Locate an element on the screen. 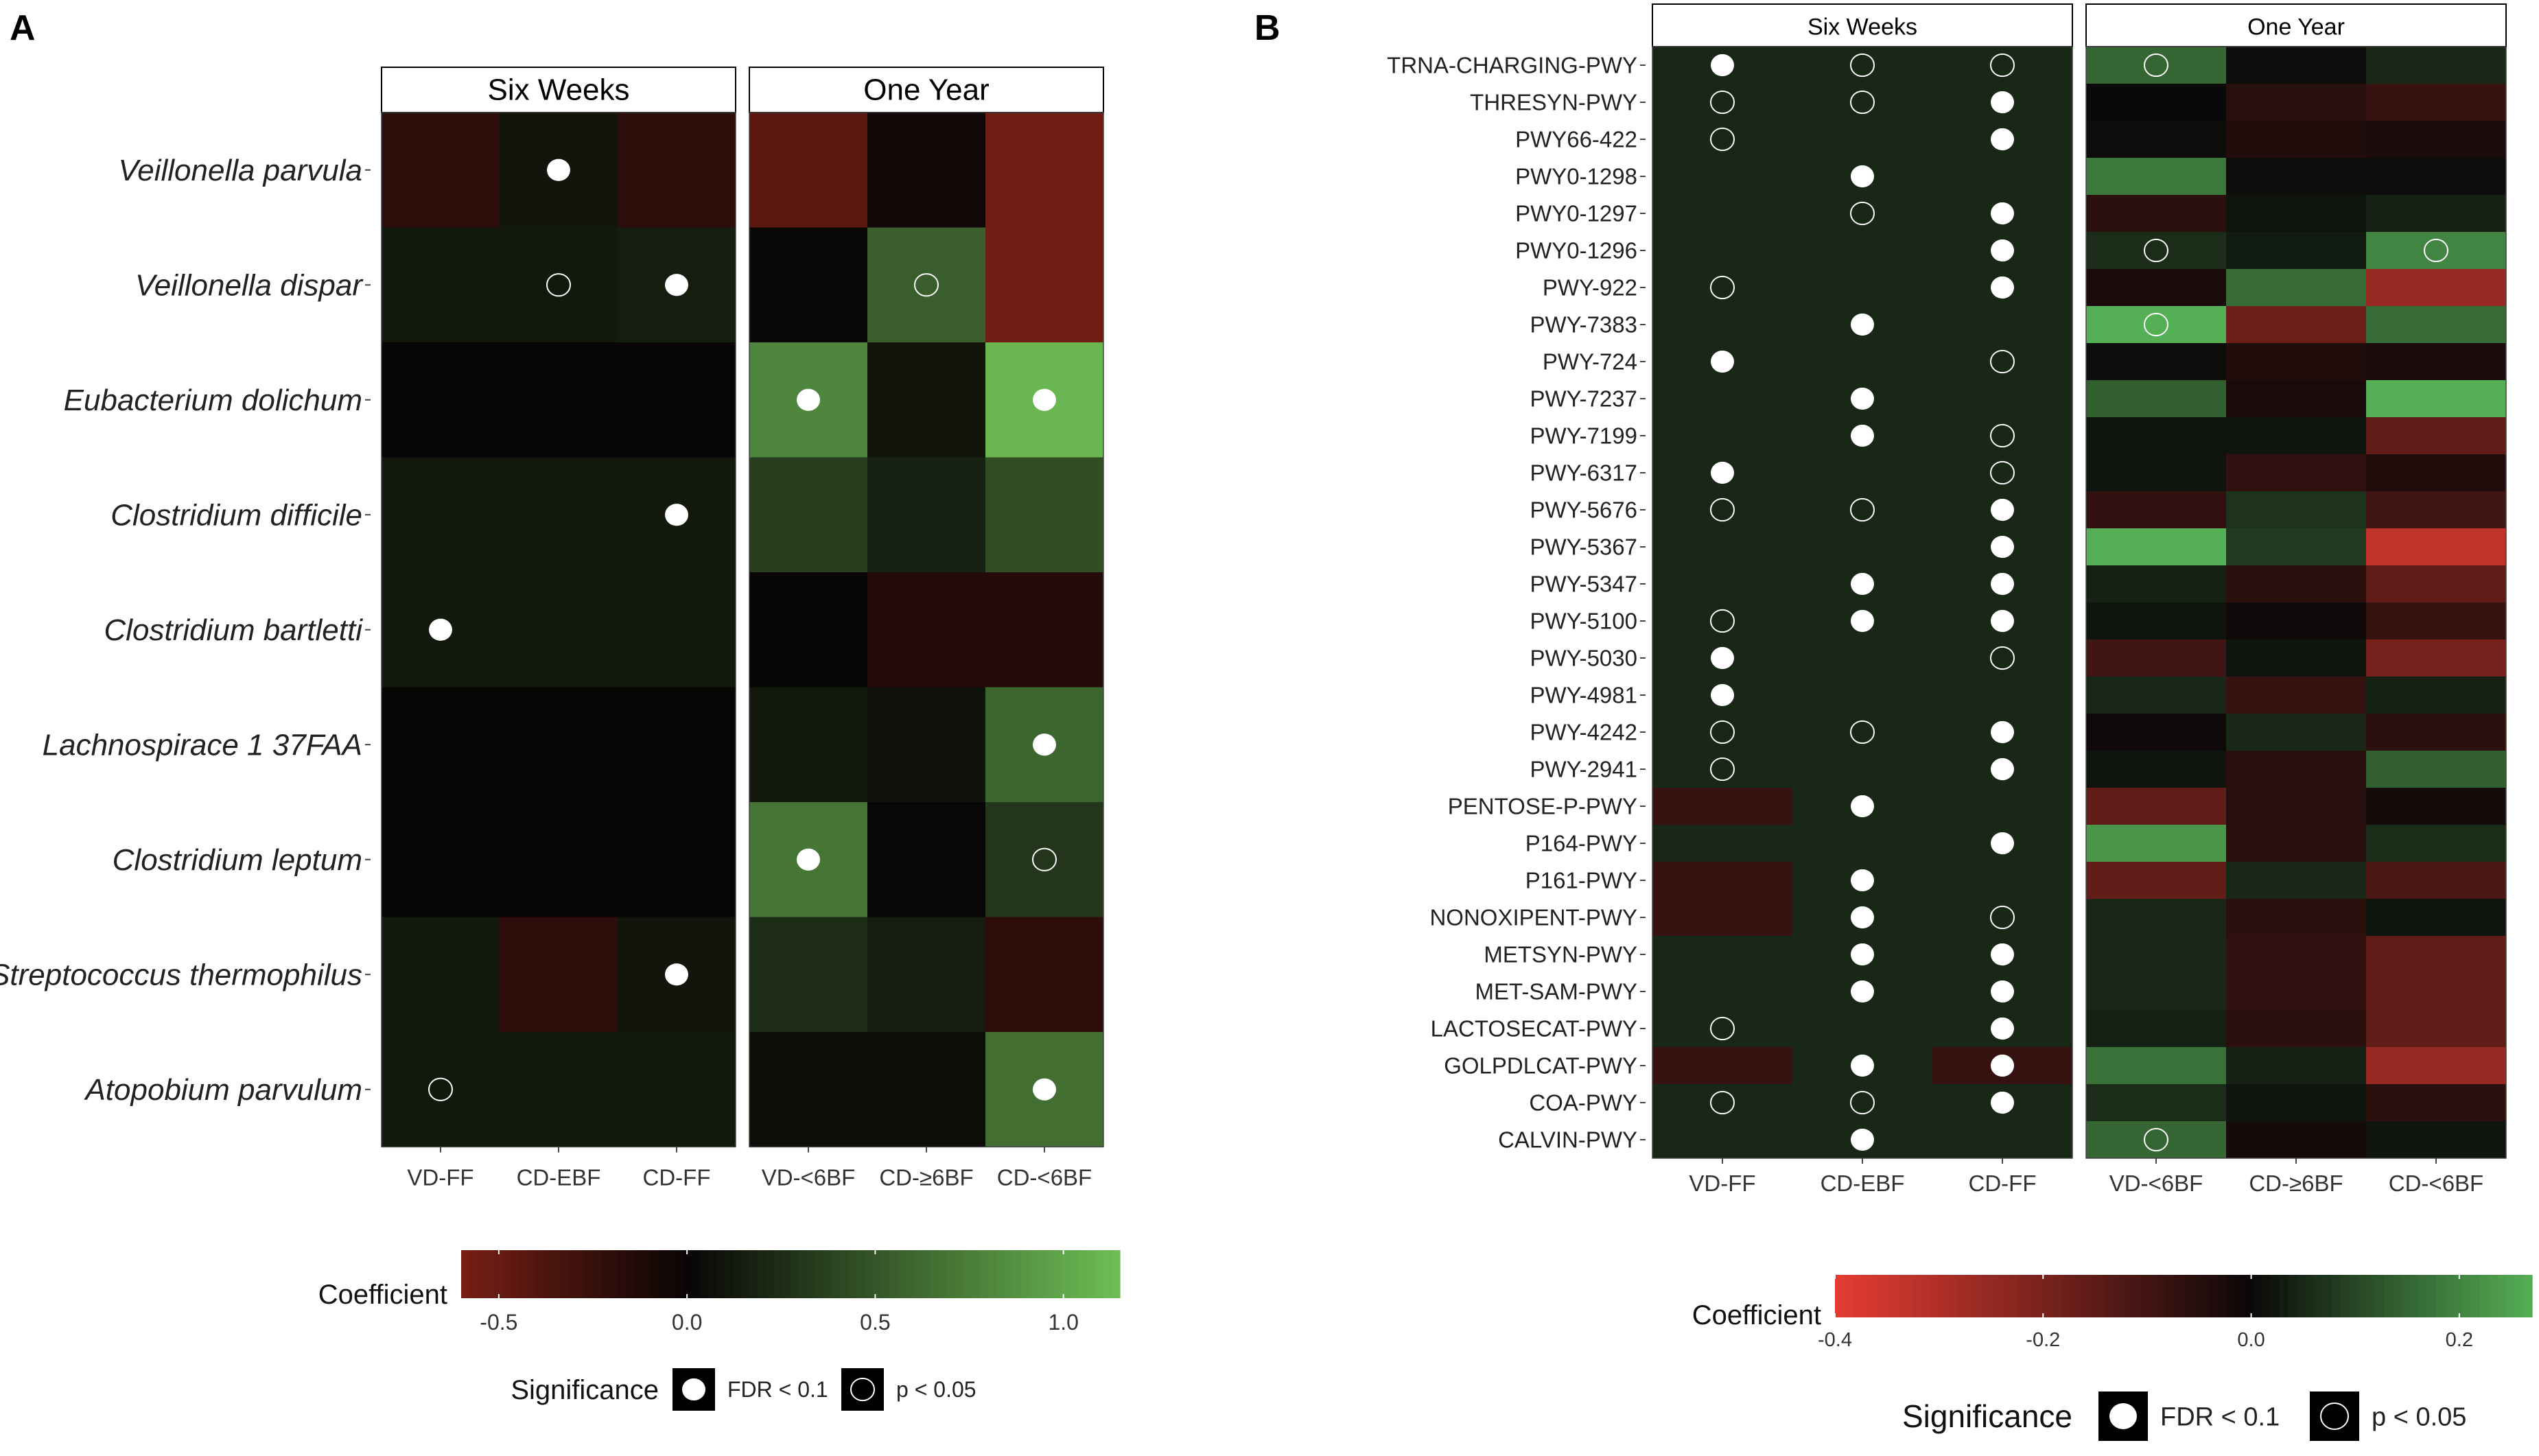 The image size is (2539, 1456). colorbar-title: Coefficient is located at coordinates (1756, 1315).